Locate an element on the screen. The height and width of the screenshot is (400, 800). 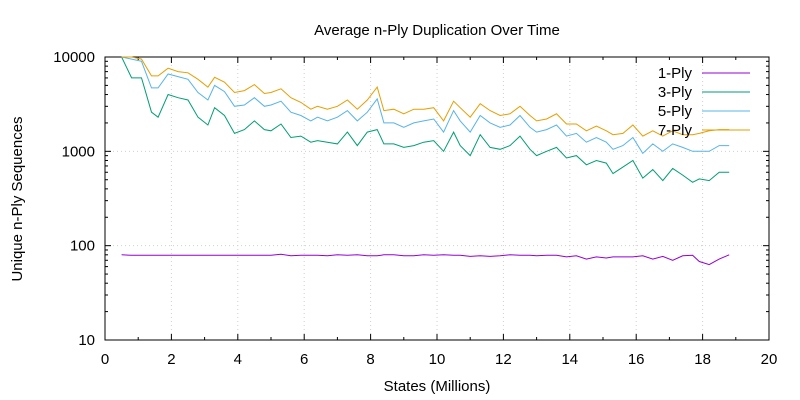
x-tick-label: 4 is located at coordinates (238, 359).